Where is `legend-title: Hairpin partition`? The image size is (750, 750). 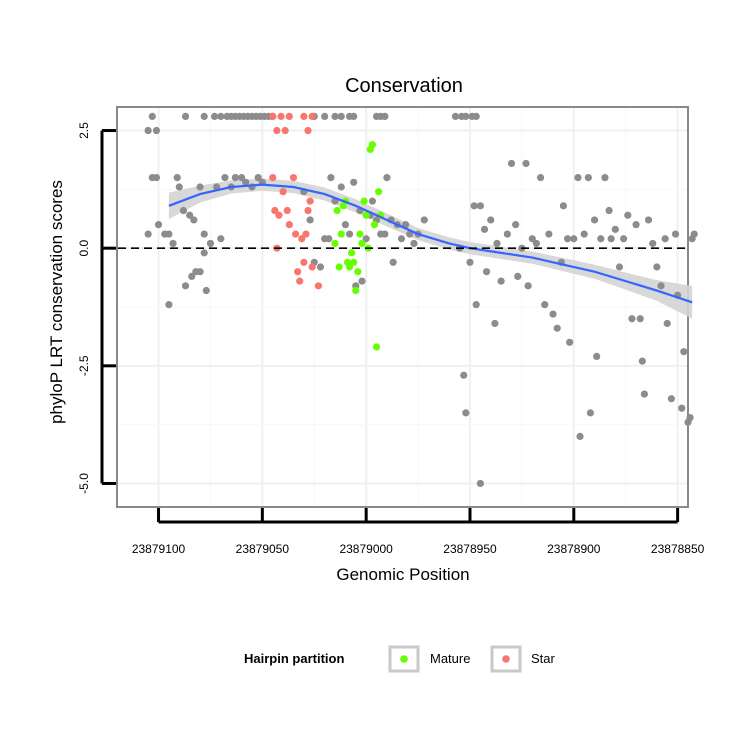
legend-title: Hairpin partition is located at coordinates (294, 658).